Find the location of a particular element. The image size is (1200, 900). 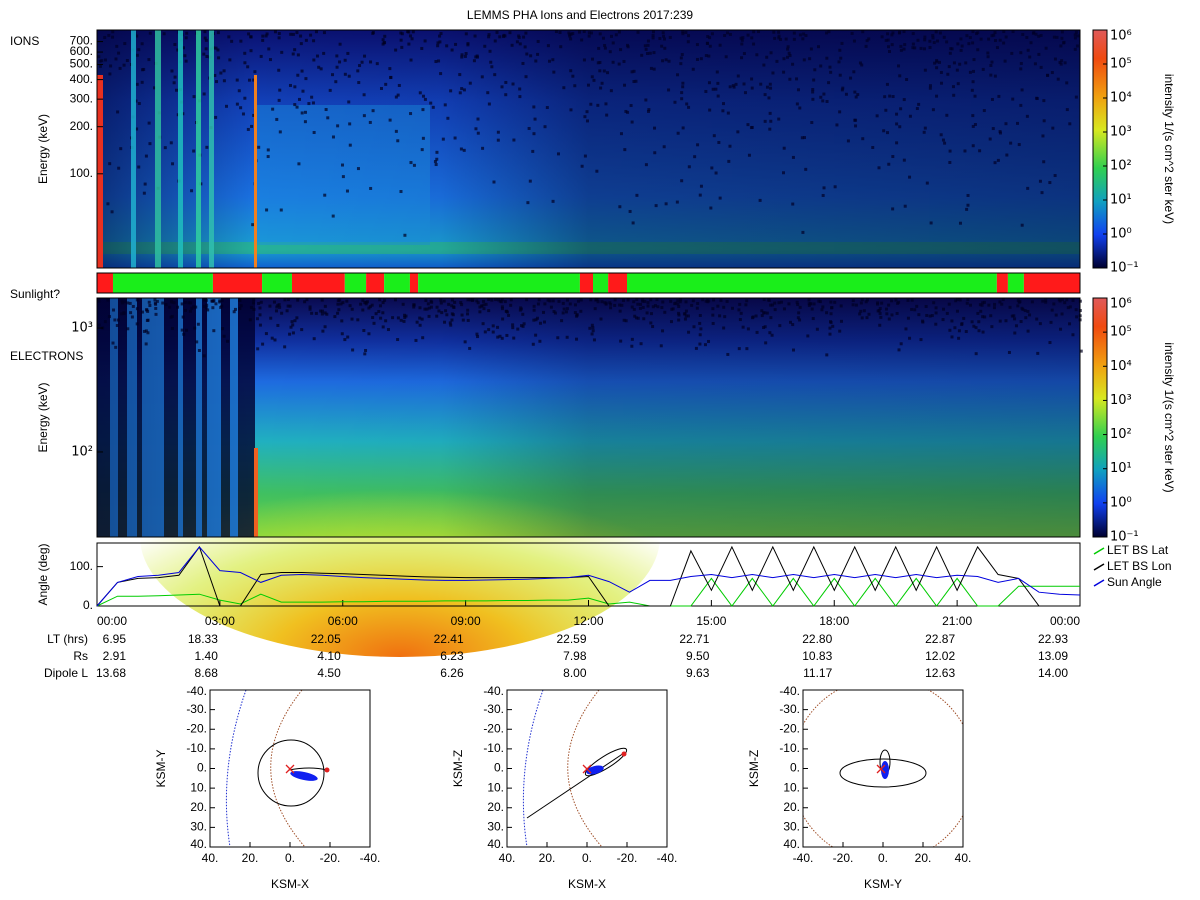

y-tick-label: 700. is located at coordinates (81, 41).